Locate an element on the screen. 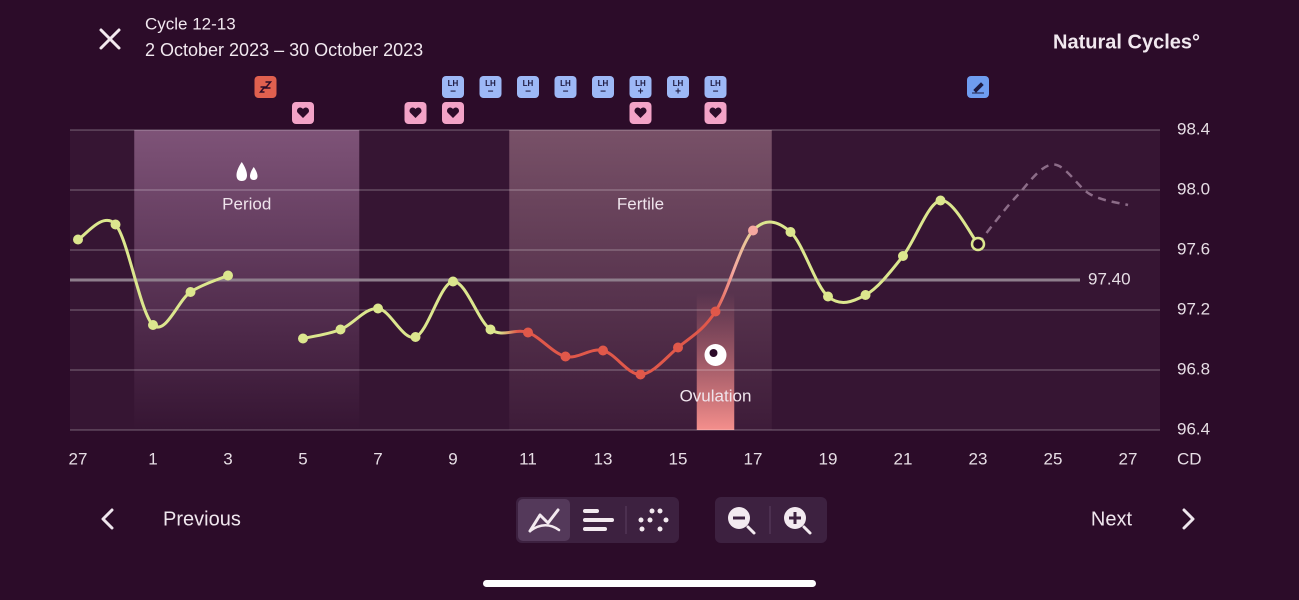  view-toggle is located at coordinates (597, 520).